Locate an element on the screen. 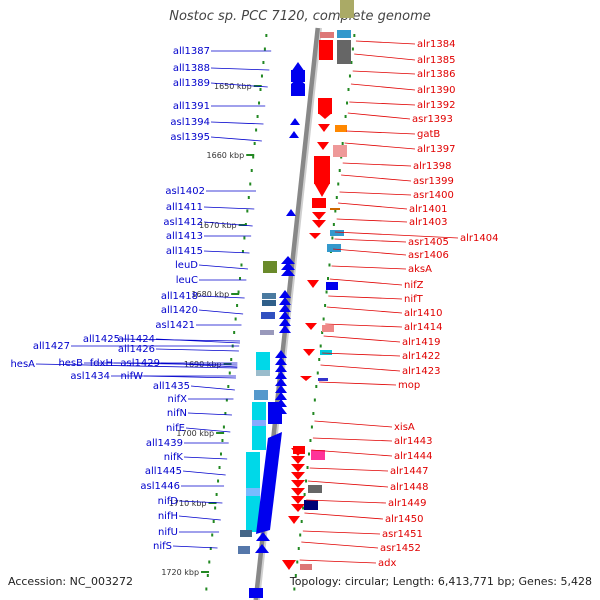 The width and height of the screenshot is (600, 600). right-gene-label: alr1443 is located at coordinates (413, 441).